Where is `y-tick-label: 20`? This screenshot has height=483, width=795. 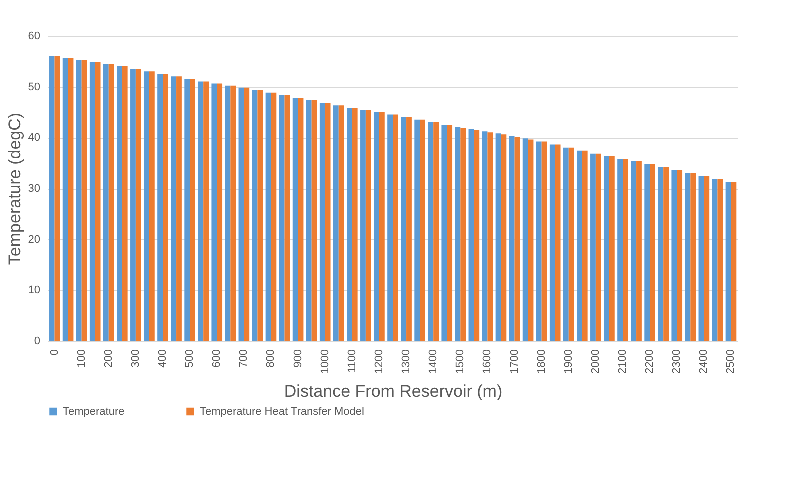 y-tick-label: 20 is located at coordinates (34, 240).